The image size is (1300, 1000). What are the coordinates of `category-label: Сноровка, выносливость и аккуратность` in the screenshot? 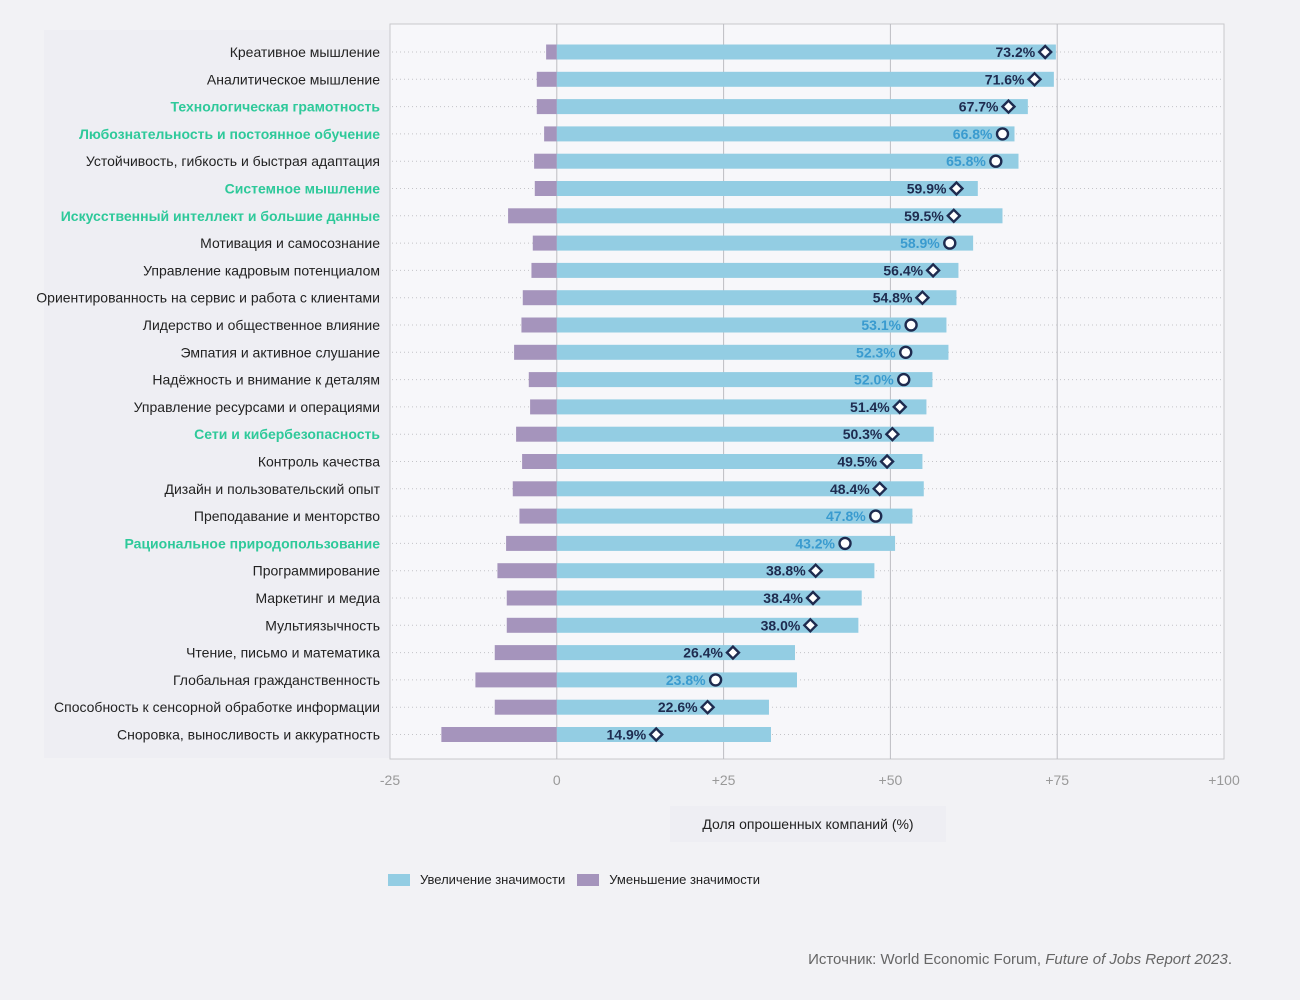 It's located at (248, 735).